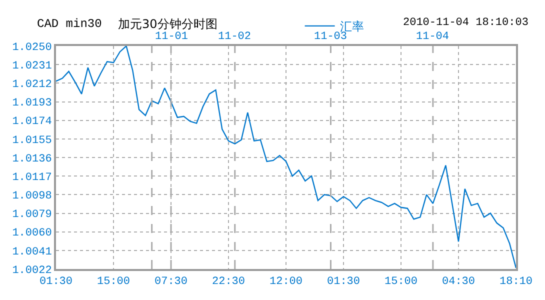 Image resolution: width=545 pixels, height=300 pixels. I want to click on chart-subtitle: 加元30分钟分时图, so click(168, 24).